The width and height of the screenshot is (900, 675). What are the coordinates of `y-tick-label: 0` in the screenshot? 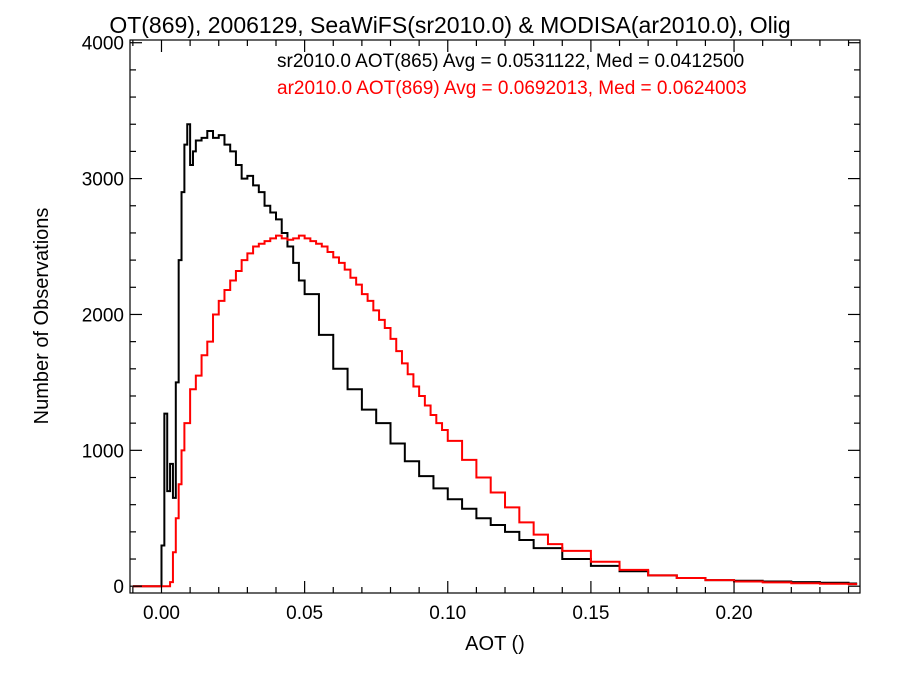 It's located at (118, 587).